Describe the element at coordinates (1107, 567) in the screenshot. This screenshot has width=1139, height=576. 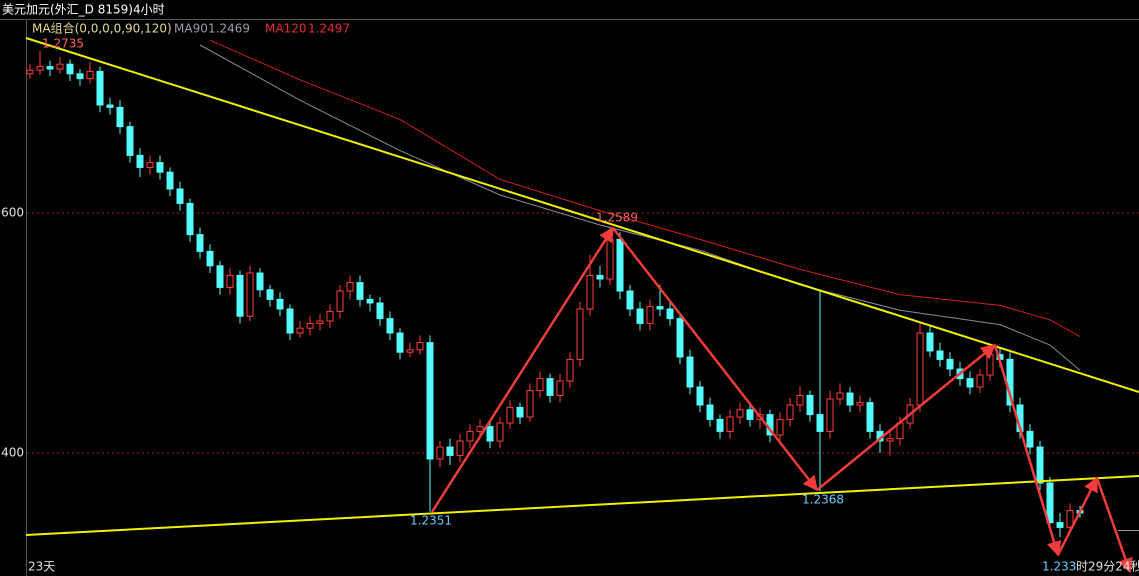
I see `countdown: 时29分24秒` at that location.